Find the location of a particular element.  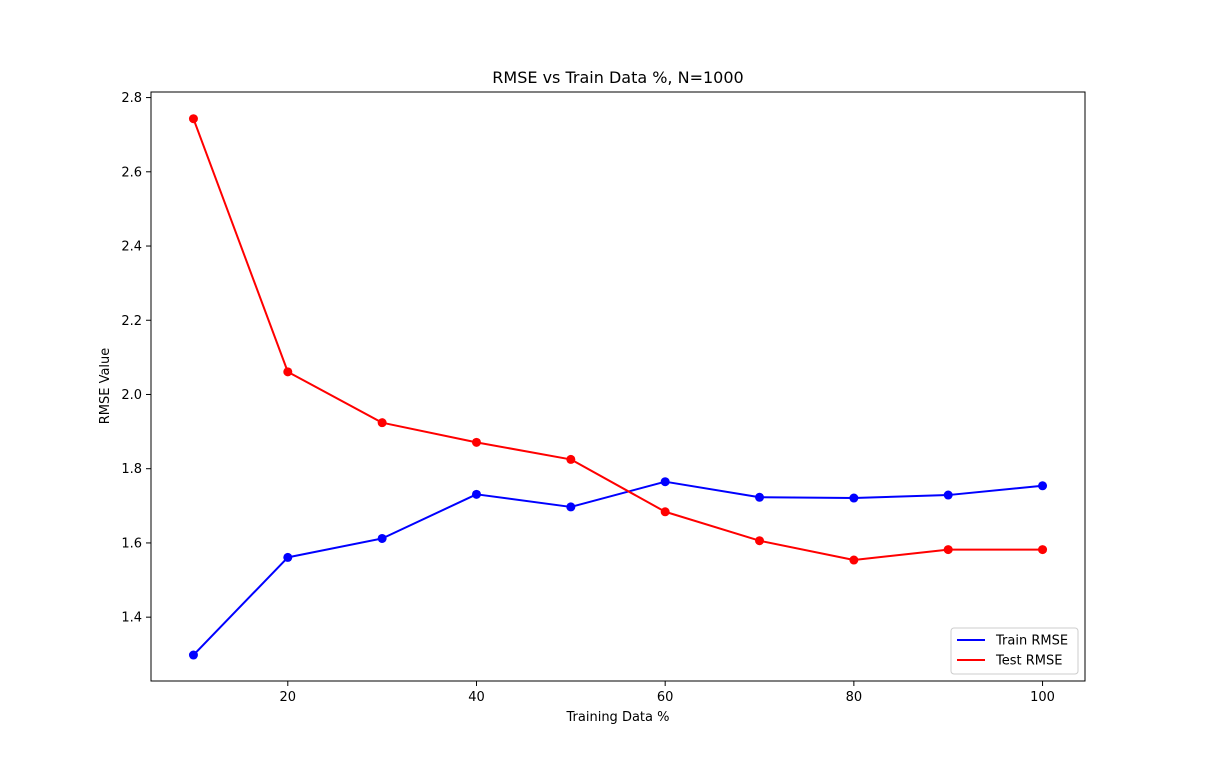

x-tick-label: 20 is located at coordinates (288, 697).